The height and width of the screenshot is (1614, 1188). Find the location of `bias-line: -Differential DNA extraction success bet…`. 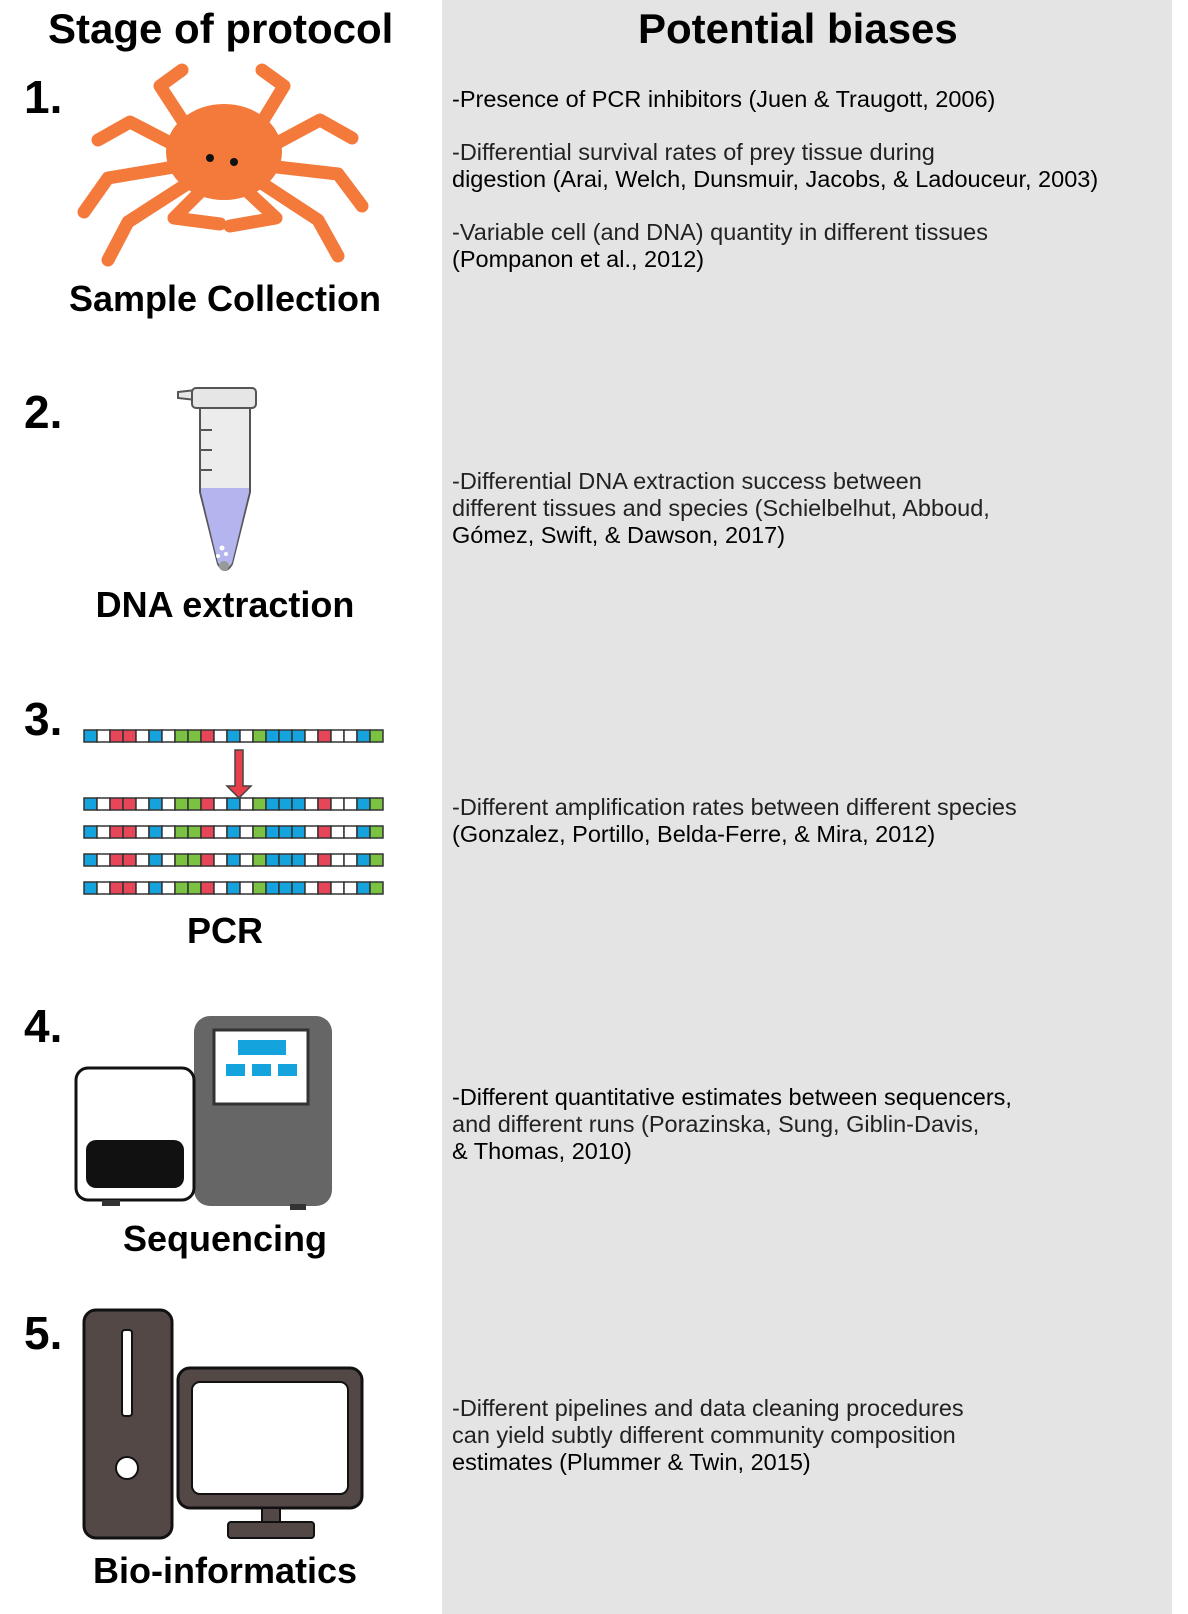

bias-line: -Differential DNA extraction success bet… is located at coordinates (687, 481).